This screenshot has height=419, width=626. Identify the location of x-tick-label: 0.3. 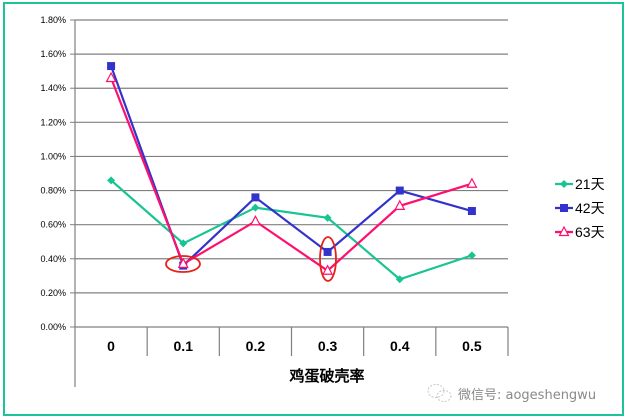
(328, 346).